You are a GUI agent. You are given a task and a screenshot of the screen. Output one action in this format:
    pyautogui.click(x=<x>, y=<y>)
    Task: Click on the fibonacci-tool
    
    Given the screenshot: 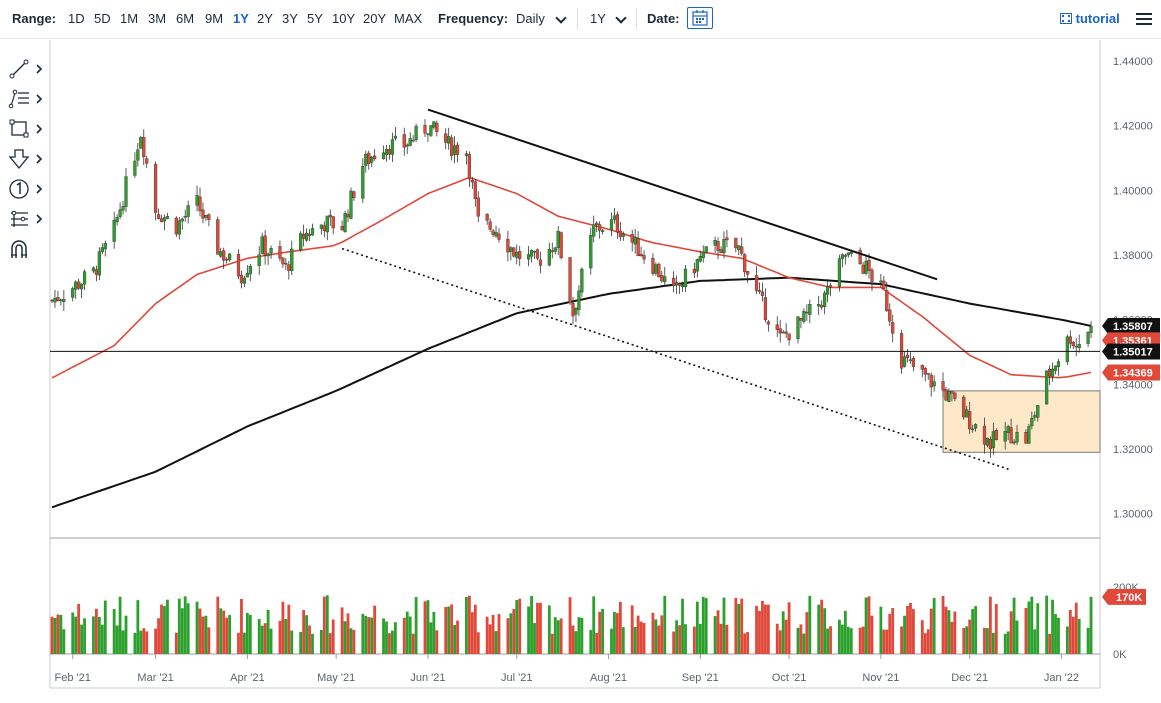 What is the action you would take?
    pyautogui.click(x=27, y=100)
    